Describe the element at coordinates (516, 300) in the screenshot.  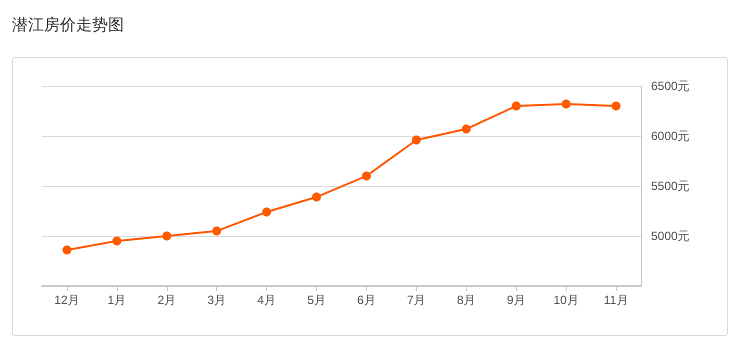
I see `x-tick-label: 9月` at that location.